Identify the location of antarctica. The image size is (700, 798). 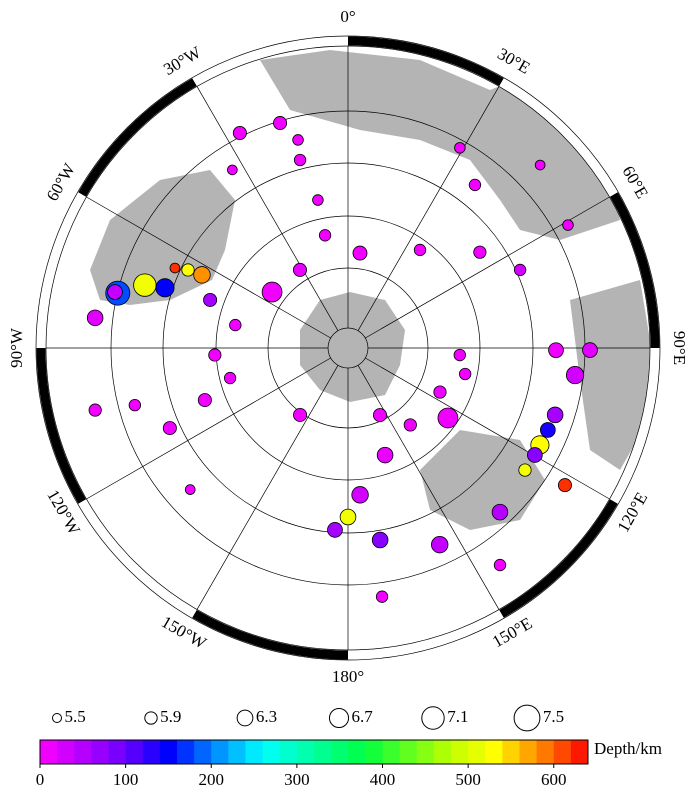
(352, 347).